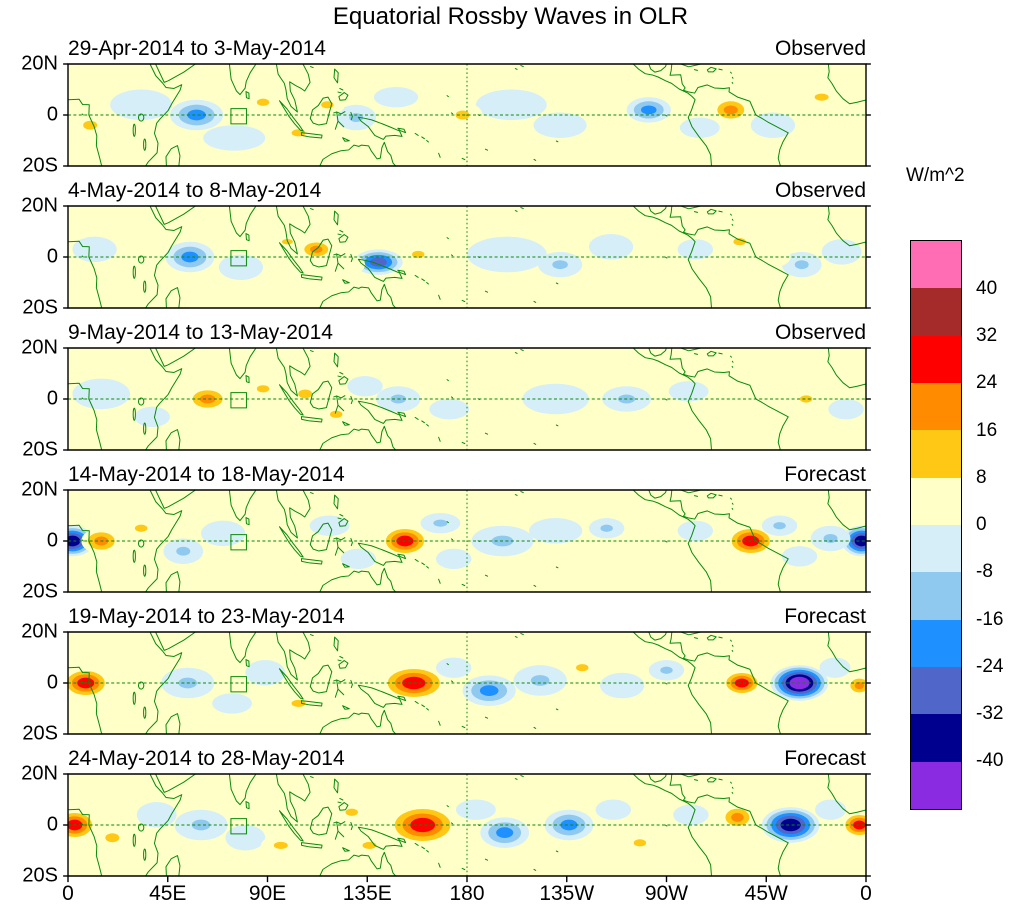 This screenshot has width=1021, height=922. I want to click on colorbar-unit-label: W/m^2, so click(935, 175).